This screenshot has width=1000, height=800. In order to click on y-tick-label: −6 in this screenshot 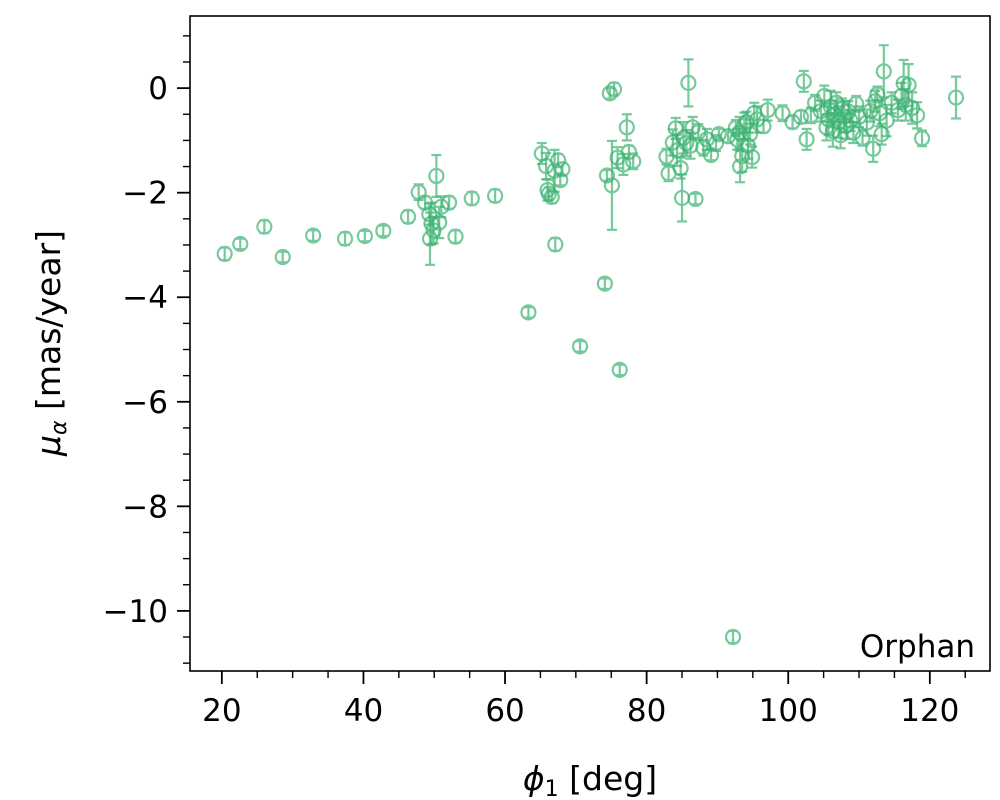, I will do `click(145, 403)`.